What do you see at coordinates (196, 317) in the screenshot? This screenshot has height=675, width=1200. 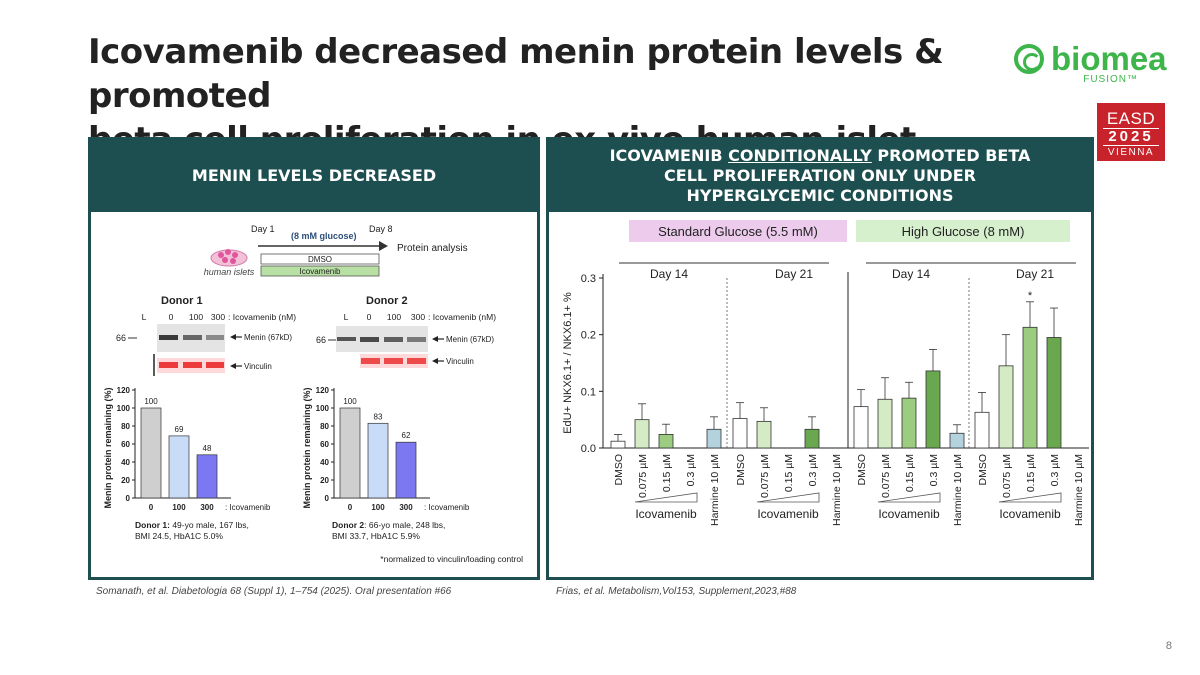 I see `donor1-lane-100: 100` at bounding box center [196, 317].